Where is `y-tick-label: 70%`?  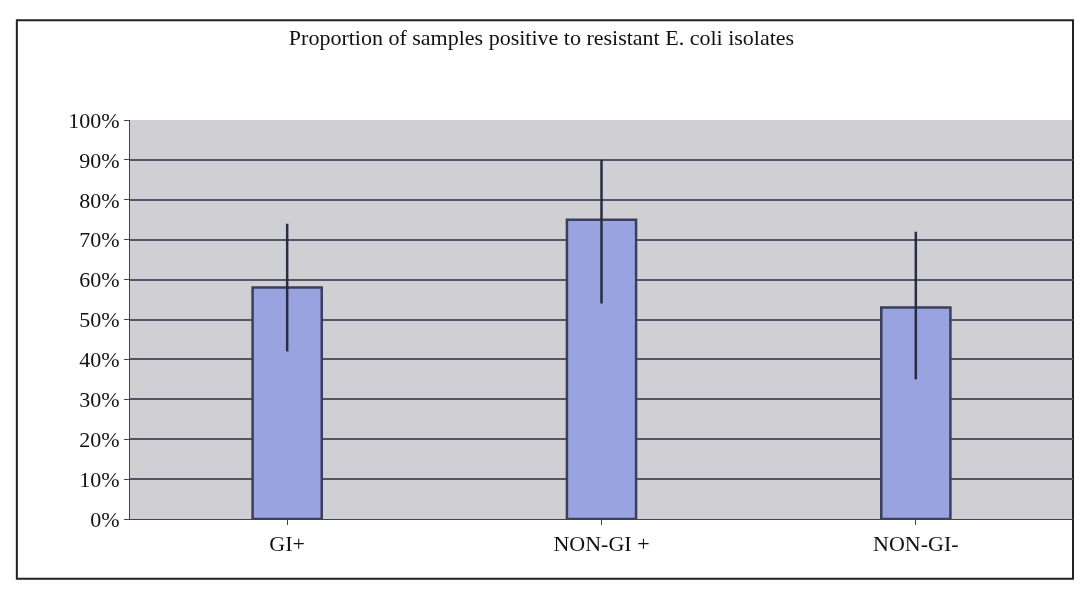 y-tick-label: 70% is located at coordinates (99, 240).